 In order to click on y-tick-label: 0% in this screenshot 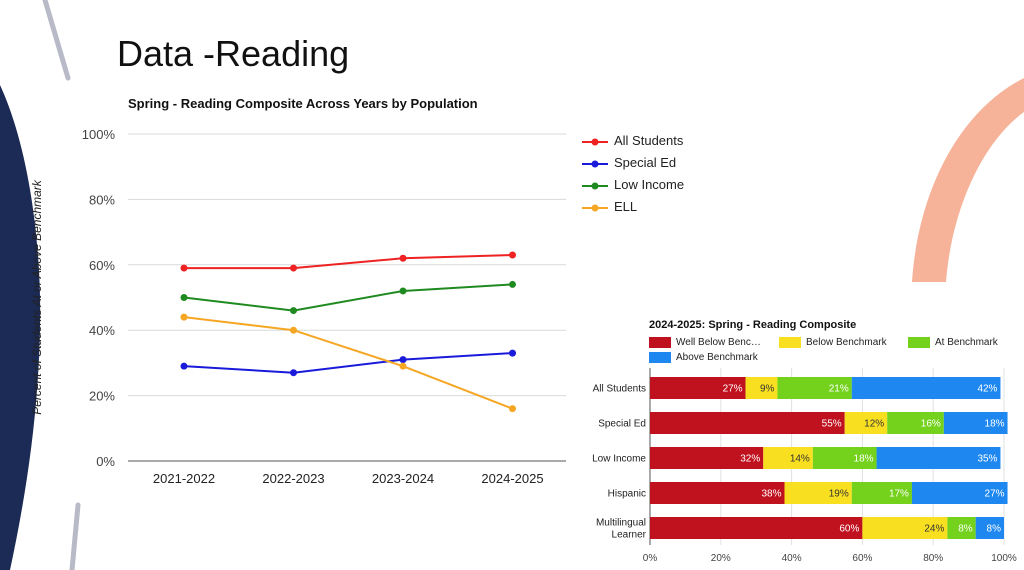, I will do `click(105, 461)`.